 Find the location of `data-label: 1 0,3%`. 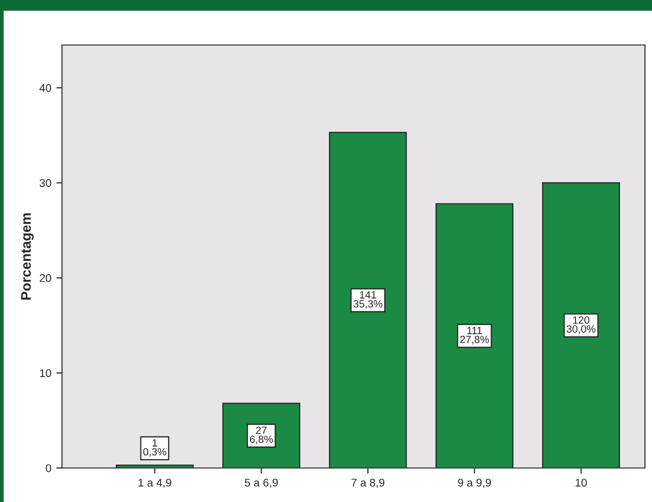

data-label: 1 0,3% is located at coordinates (154, 448).